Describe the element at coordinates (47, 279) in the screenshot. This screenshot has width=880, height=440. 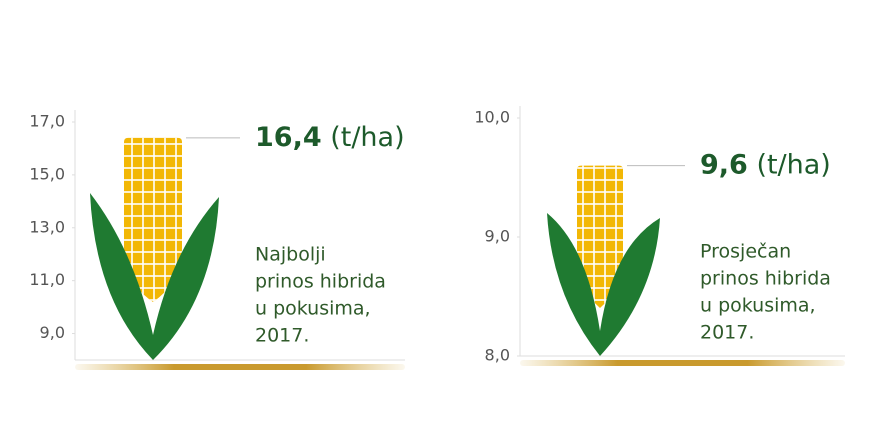
I see `y-tick-label: 11,0` at that location.